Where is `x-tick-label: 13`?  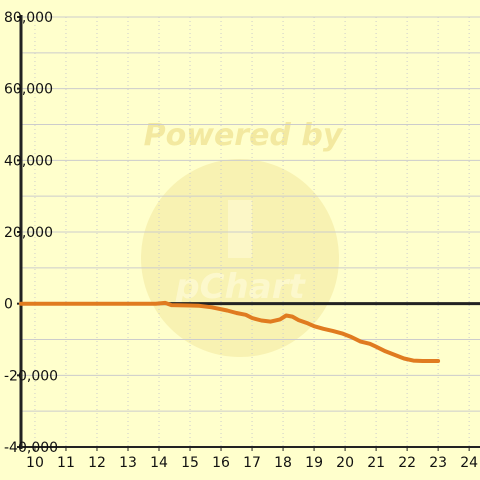
x-tick-label: 13 is located at coordinates (128, 463).